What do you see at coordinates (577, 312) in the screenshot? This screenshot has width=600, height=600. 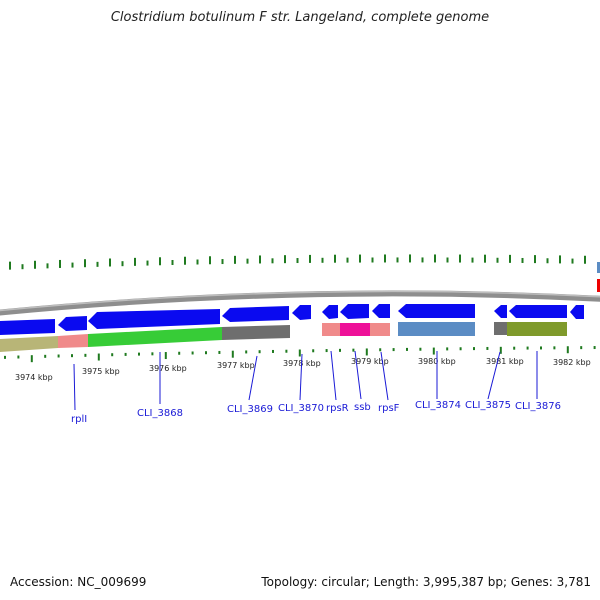 I see `cds-arrow-partial` at bounding box center [577, 312].